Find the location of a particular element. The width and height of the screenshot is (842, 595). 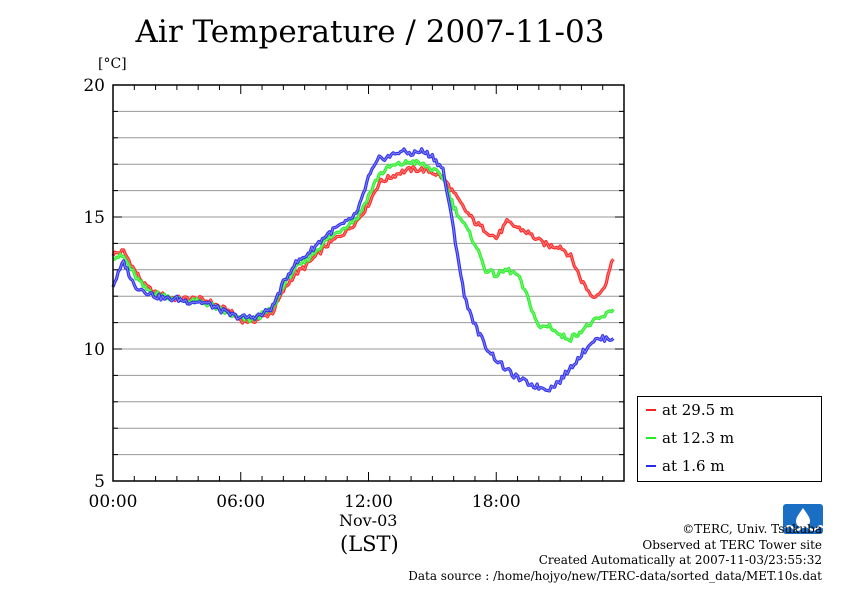

y-tick-label: 10 is located at coordinates (94, 350).